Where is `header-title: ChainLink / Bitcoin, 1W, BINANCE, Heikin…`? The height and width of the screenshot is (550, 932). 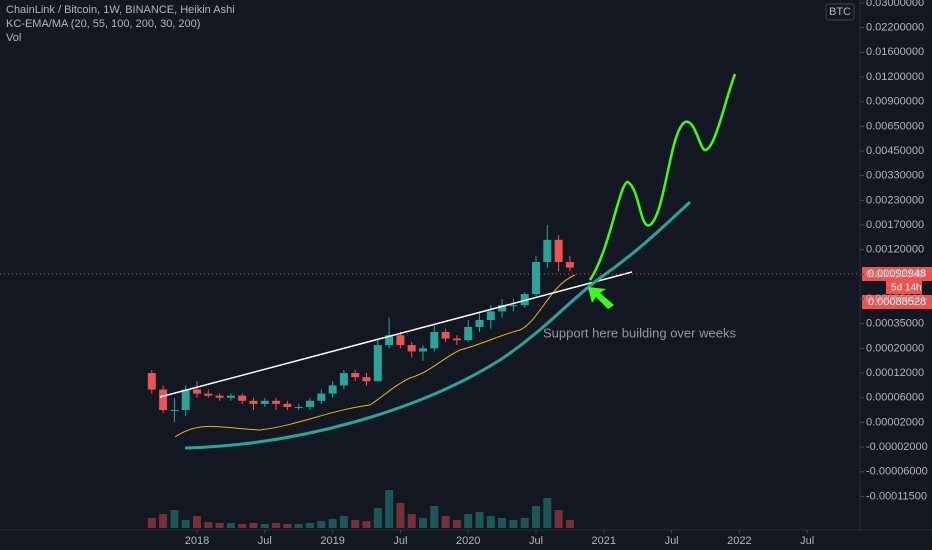
header-title: ChainLink / Bitcoin, 1W, BINANCE, Heikin… is located at coordinates (120, 10).